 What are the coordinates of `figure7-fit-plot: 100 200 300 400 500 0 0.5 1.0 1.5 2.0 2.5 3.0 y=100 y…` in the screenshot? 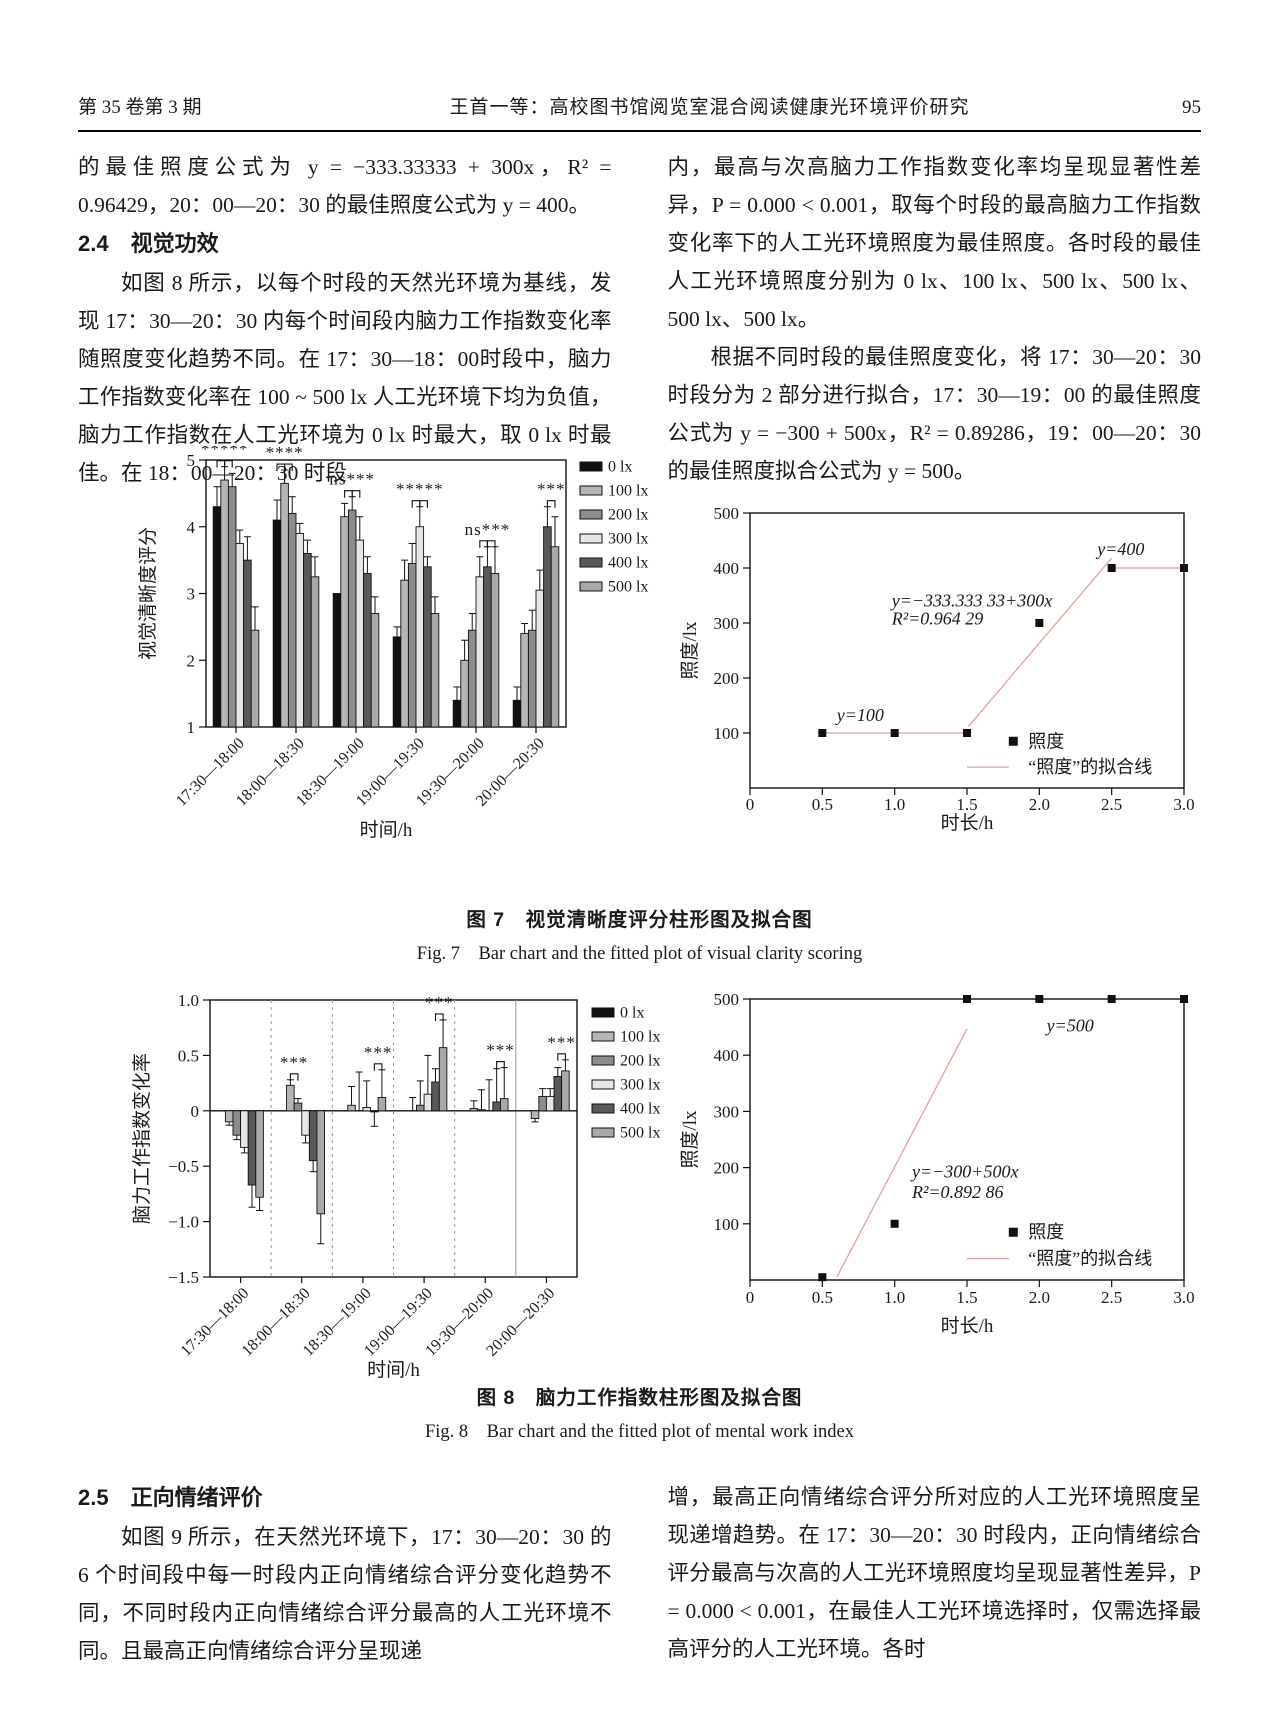 It's located at (932, 667).